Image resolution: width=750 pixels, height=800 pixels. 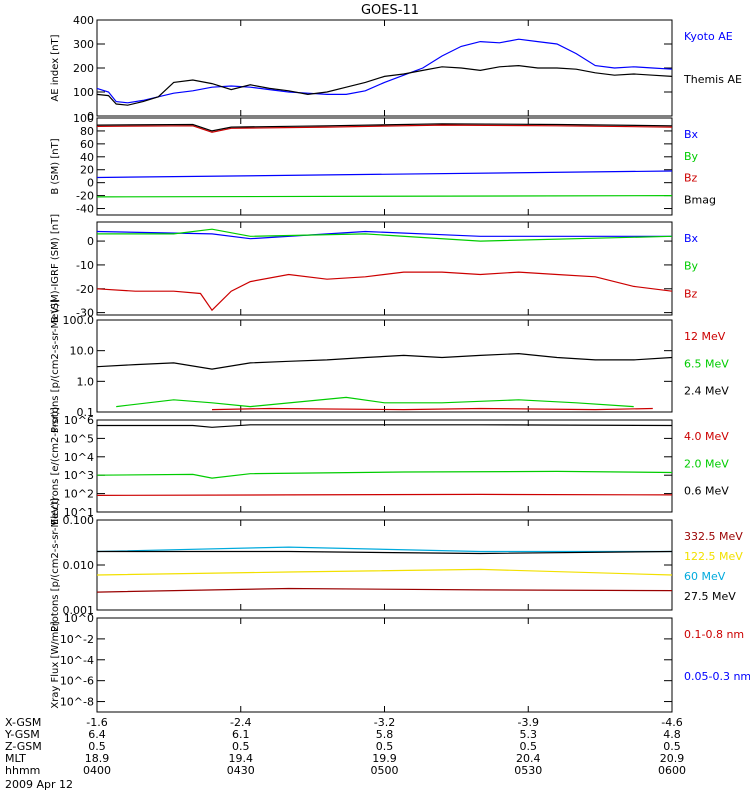 I want to click on panel-4-ytick-label: 0.1, so click(x=86, y=412).